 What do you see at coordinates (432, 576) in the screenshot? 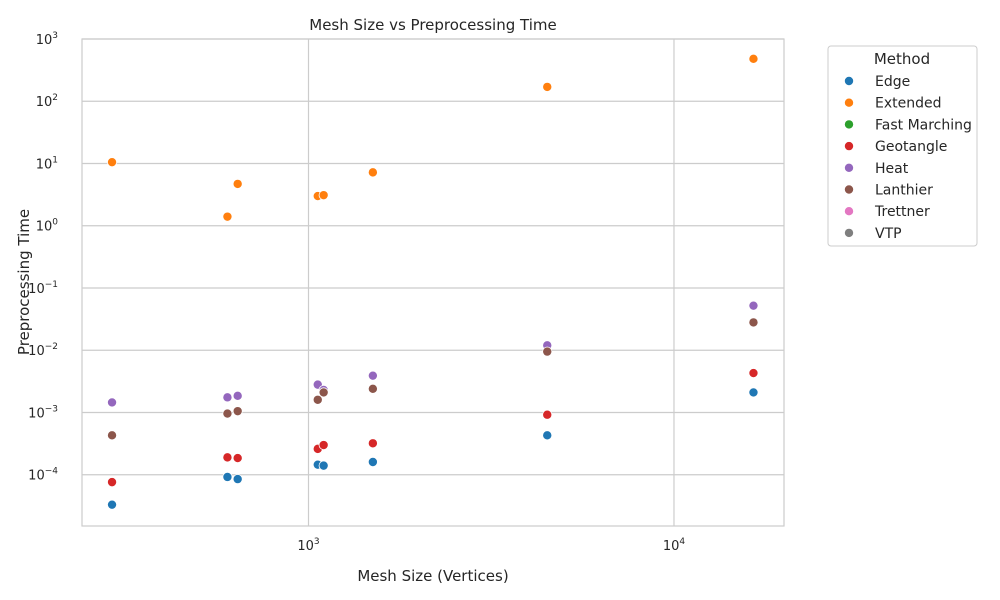
I see `x-axis-label: Mesh Size (Vertices)` at bounding box center [432, 576].